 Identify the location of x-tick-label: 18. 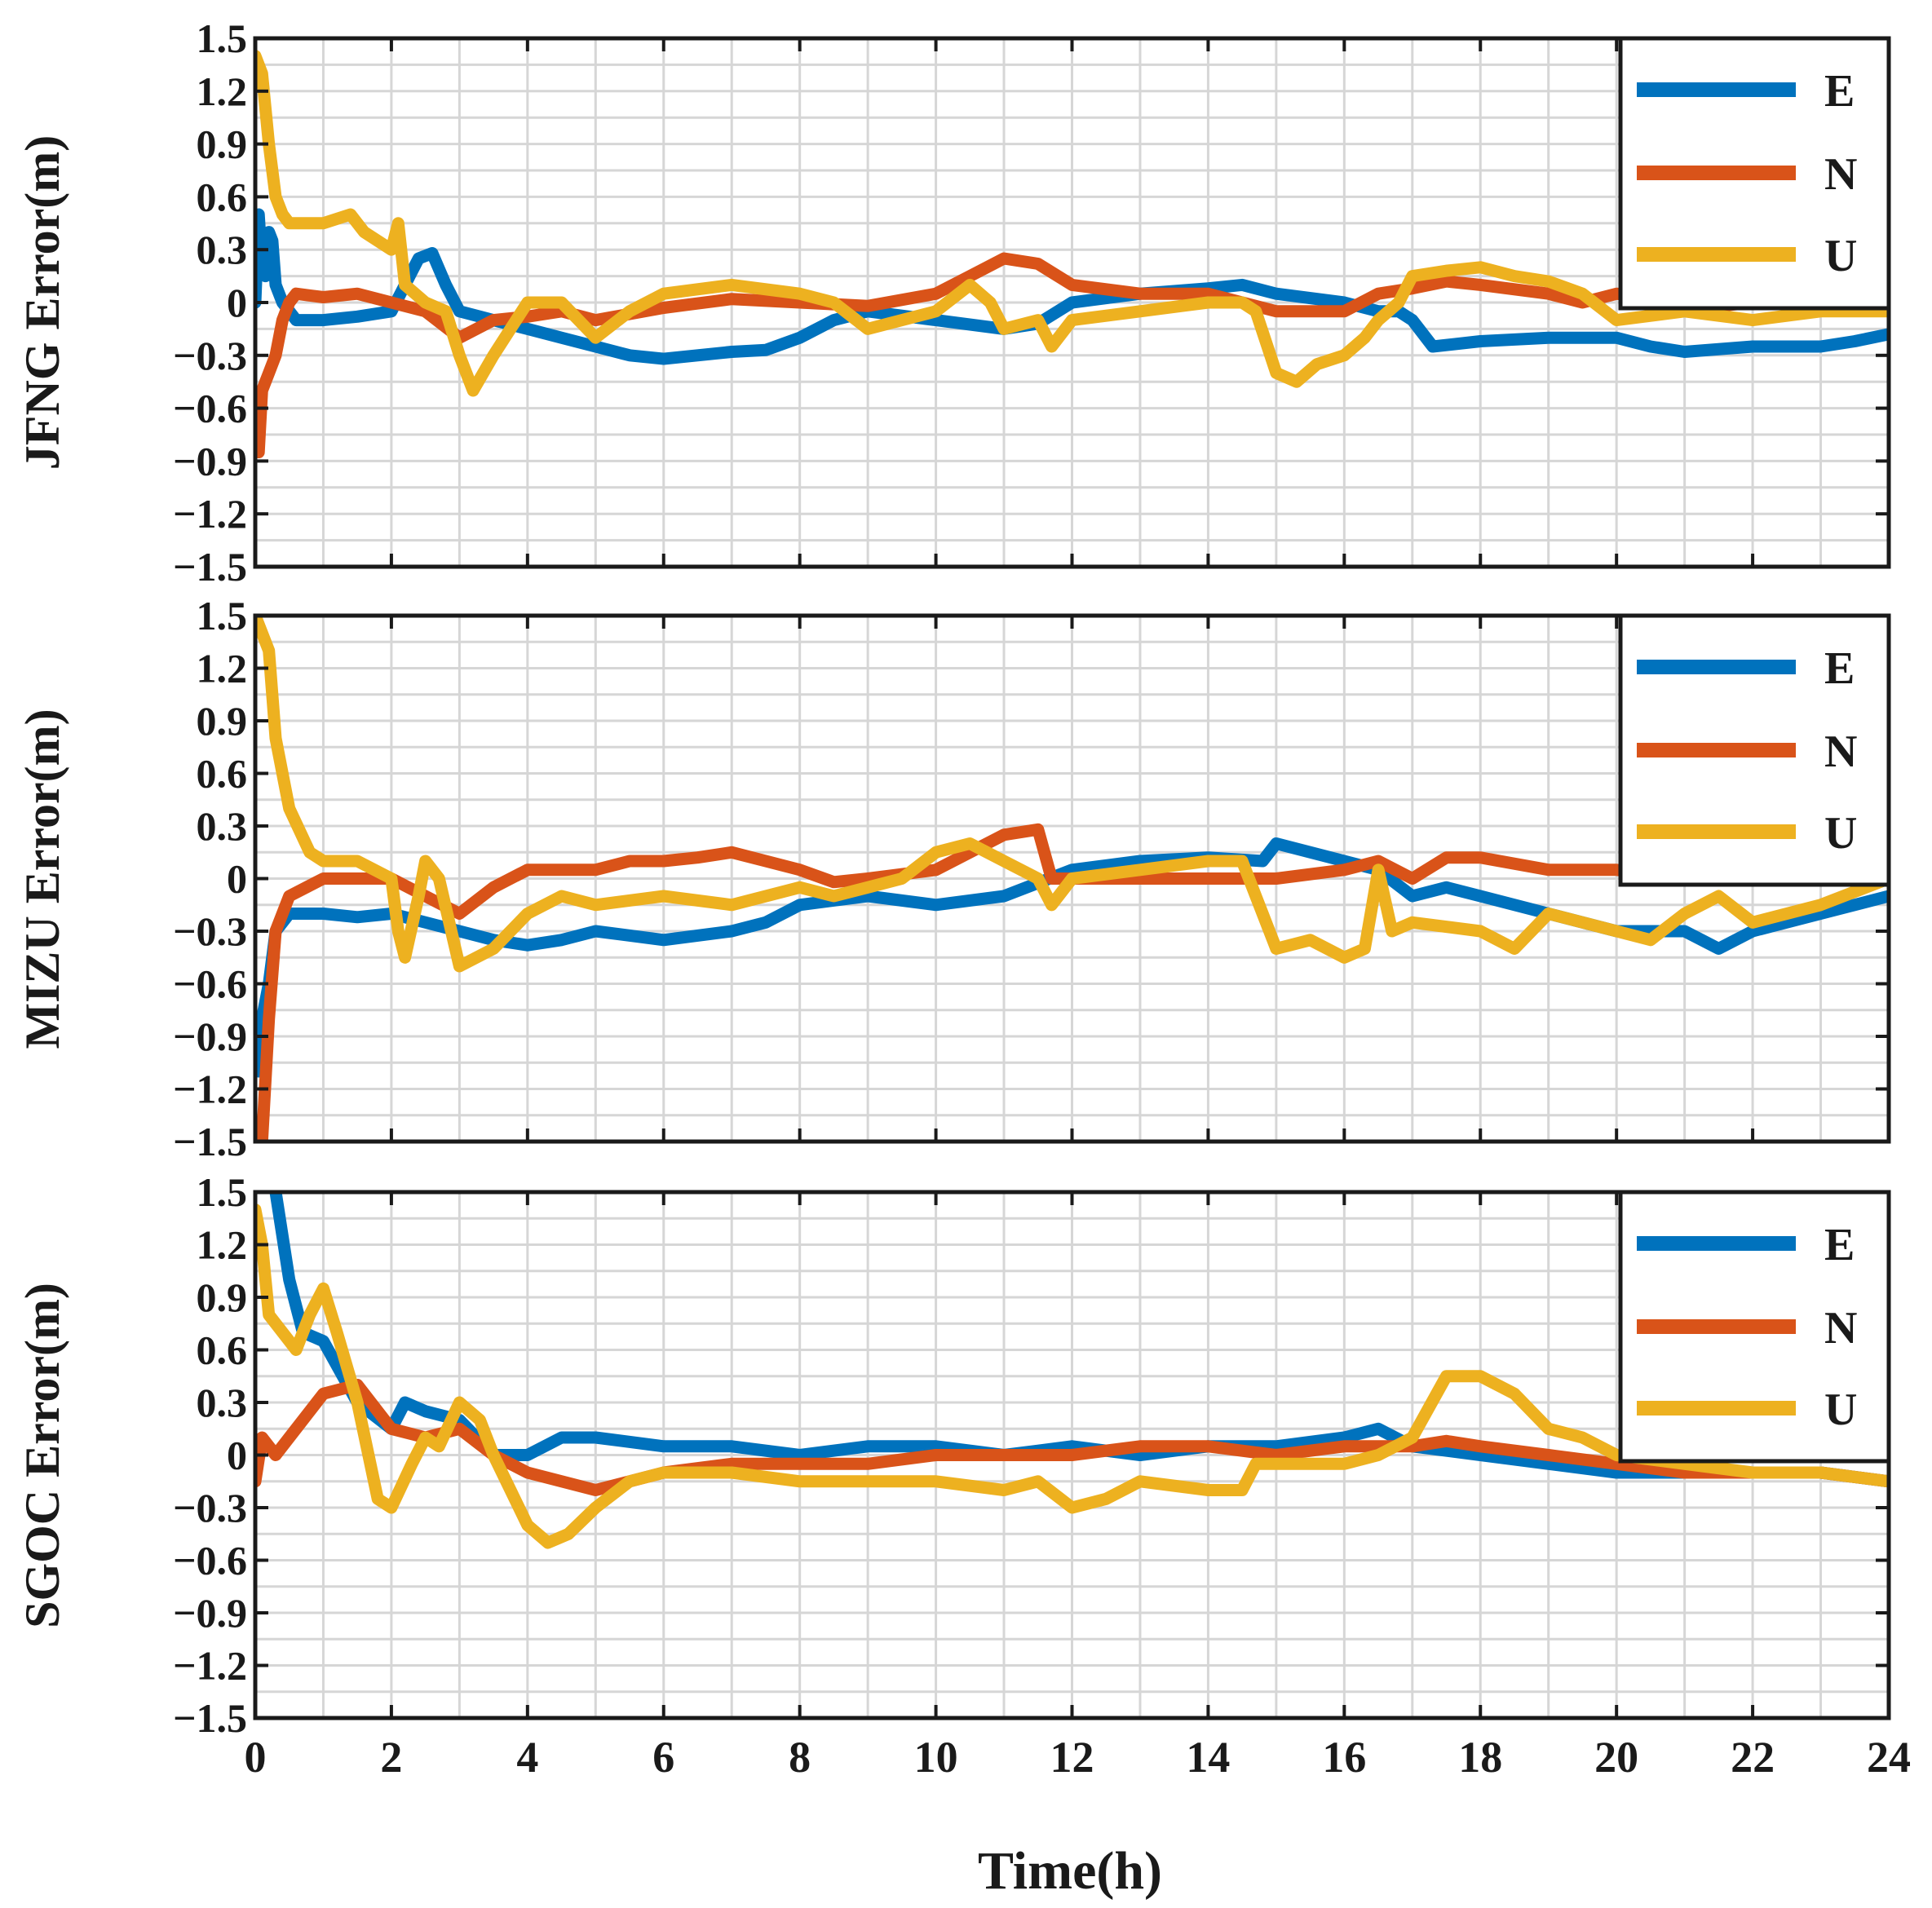
(1480, 1757).